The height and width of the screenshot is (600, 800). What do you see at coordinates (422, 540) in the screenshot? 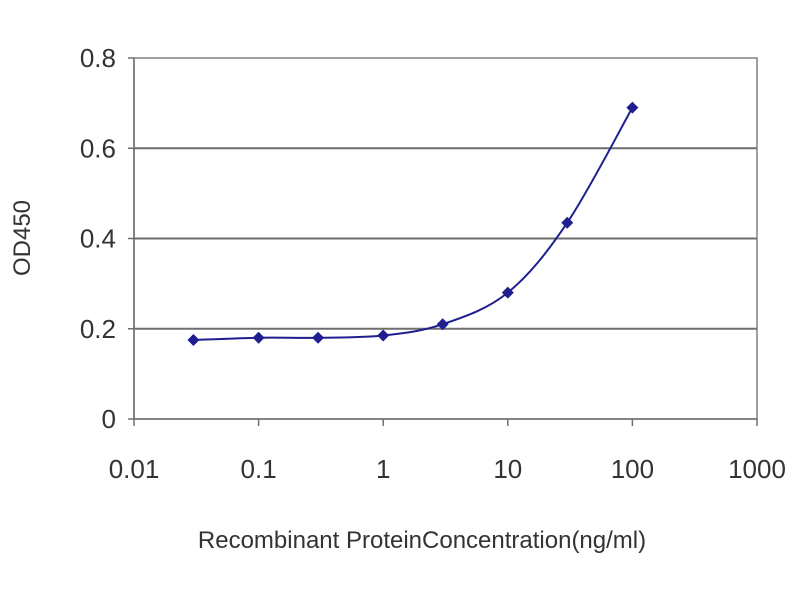
I see `x-axis-title: Recombinant ProteinConcentration(ng/ml)` at bounding box center [422, 540].